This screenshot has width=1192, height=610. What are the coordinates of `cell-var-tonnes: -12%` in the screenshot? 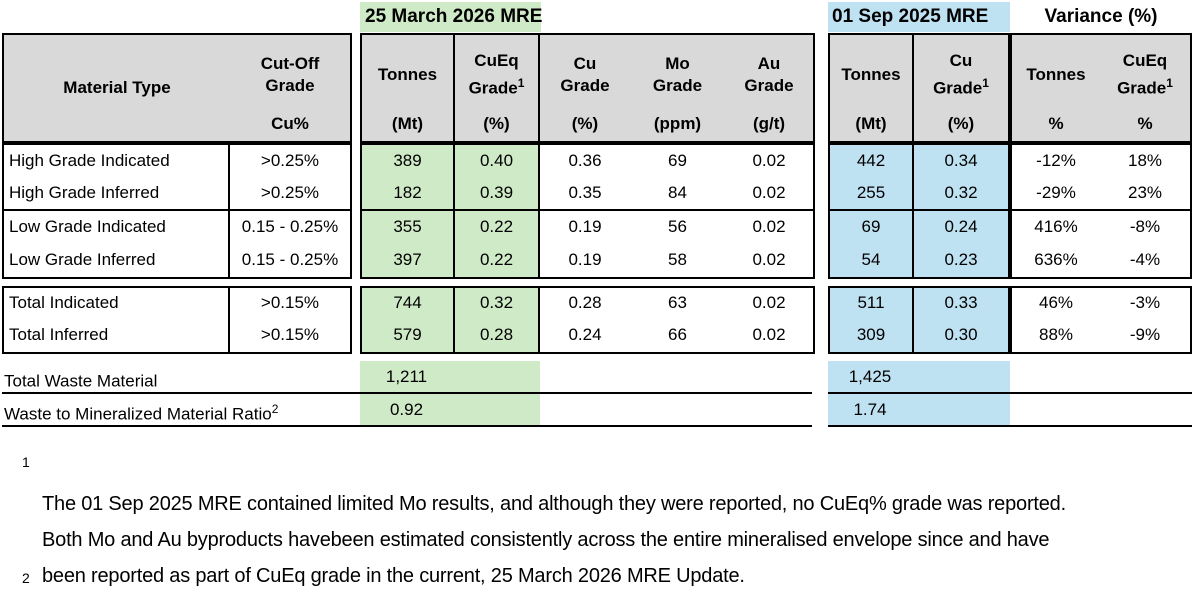 It's located at (1056, 160).